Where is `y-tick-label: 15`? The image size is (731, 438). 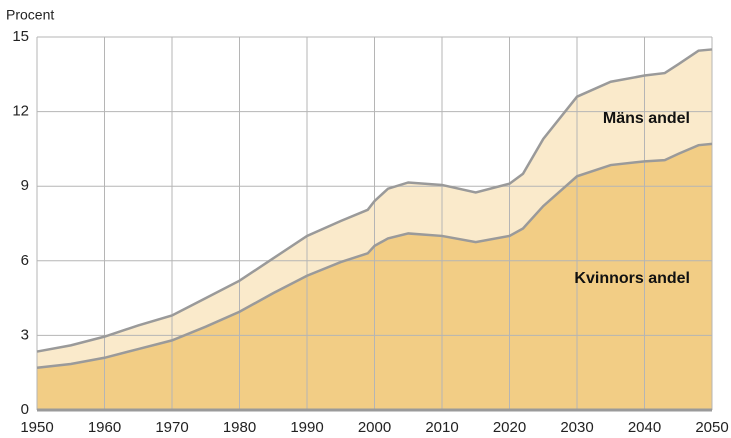 y-tick-label: 15 is located at coordinates (20, 36).